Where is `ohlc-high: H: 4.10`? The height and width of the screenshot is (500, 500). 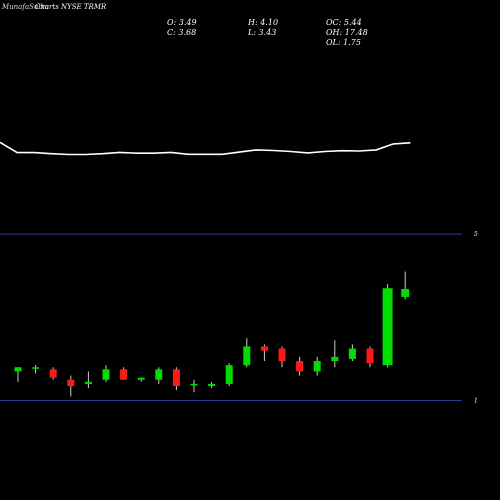 ohlc-high: H: 4.10 is located at coordinates (263, 22).